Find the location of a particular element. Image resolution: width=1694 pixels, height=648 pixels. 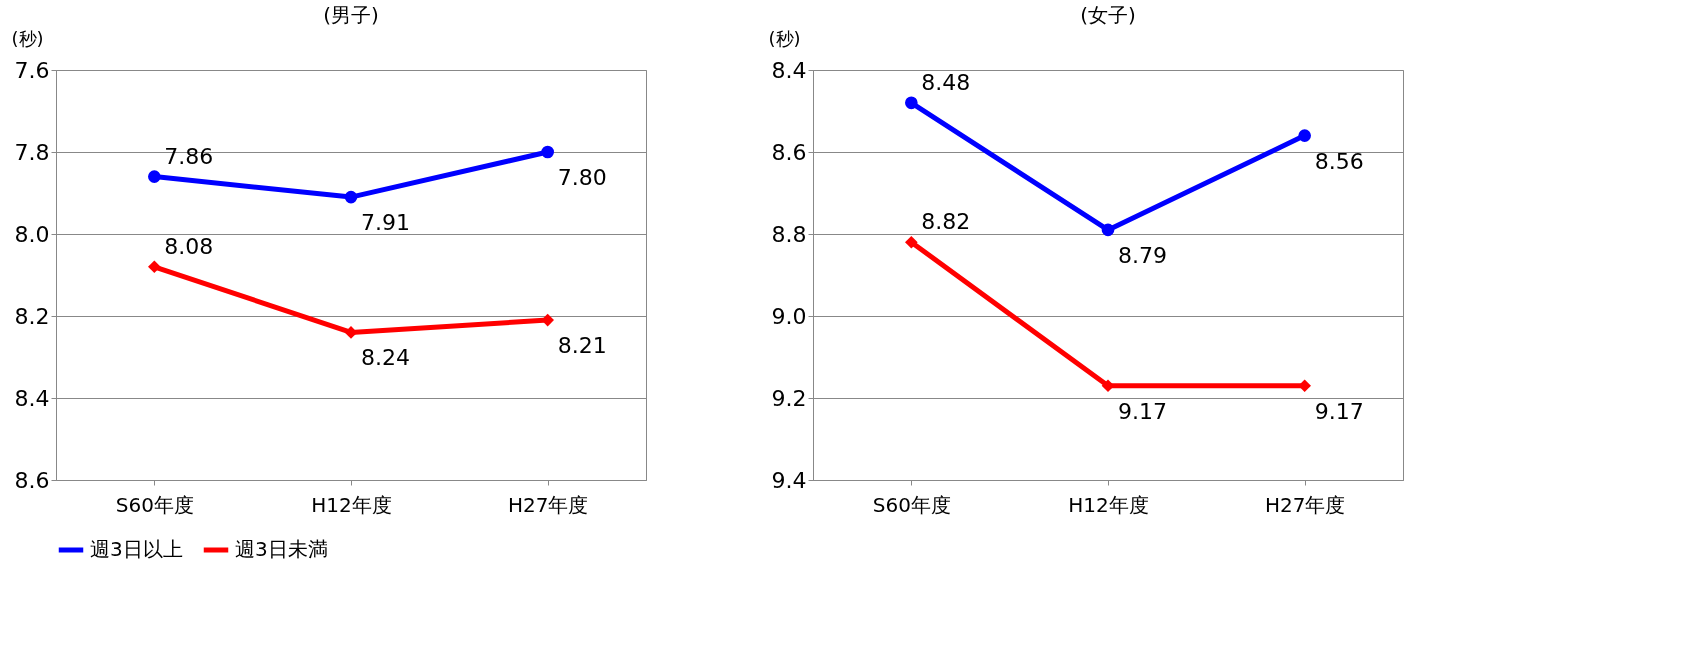

data-label: 8.21 is located at coordinates (582, 346).